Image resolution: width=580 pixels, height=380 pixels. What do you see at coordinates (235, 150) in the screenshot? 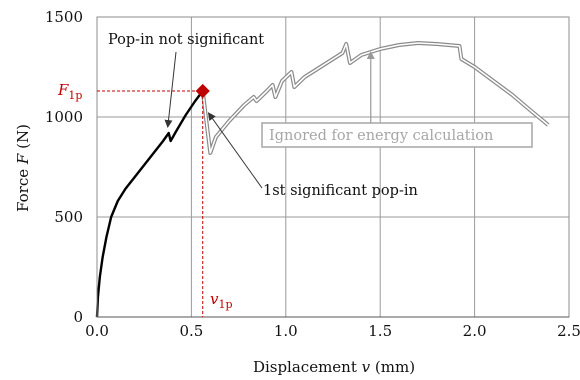
I see `arrow-first-significant-popin` at bounding box center [235, 150].